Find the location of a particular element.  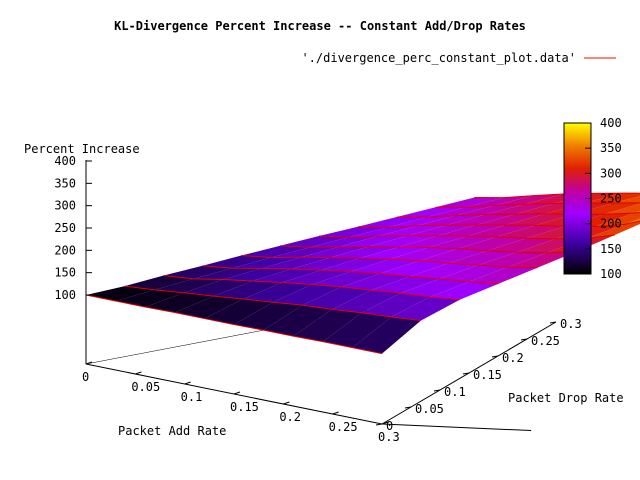

x-tick-label: 0.2 is located at coordinates (290, 417).